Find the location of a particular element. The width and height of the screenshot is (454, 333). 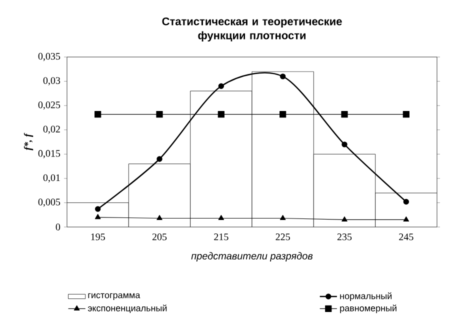

x-tick-label: 235 is located at coordinates (344, 237).